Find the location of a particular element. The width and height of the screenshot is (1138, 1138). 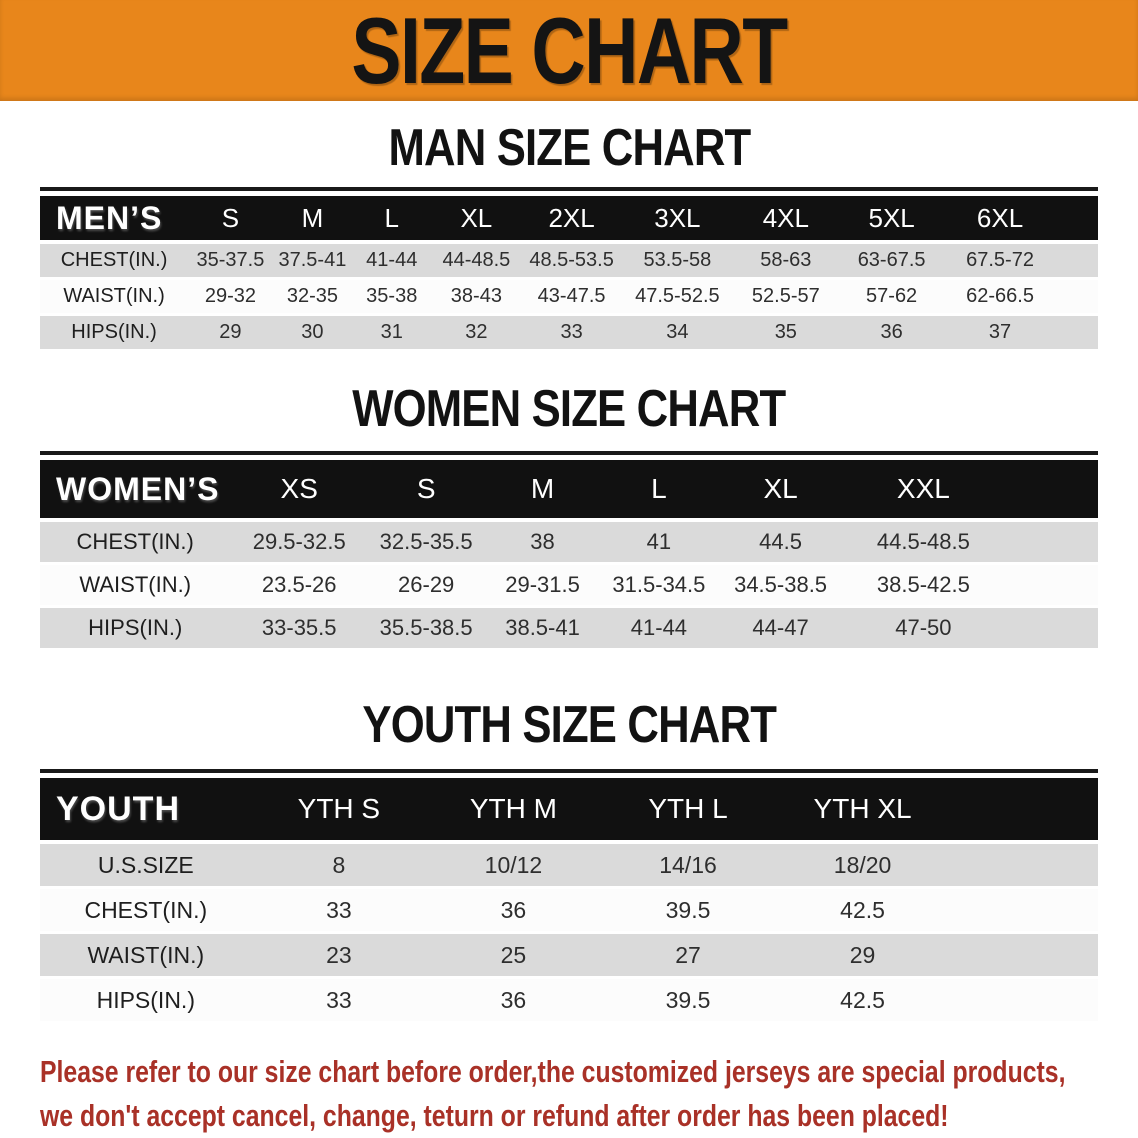

size-value: 34.5-38.5 is located at coordinates (781, 586).